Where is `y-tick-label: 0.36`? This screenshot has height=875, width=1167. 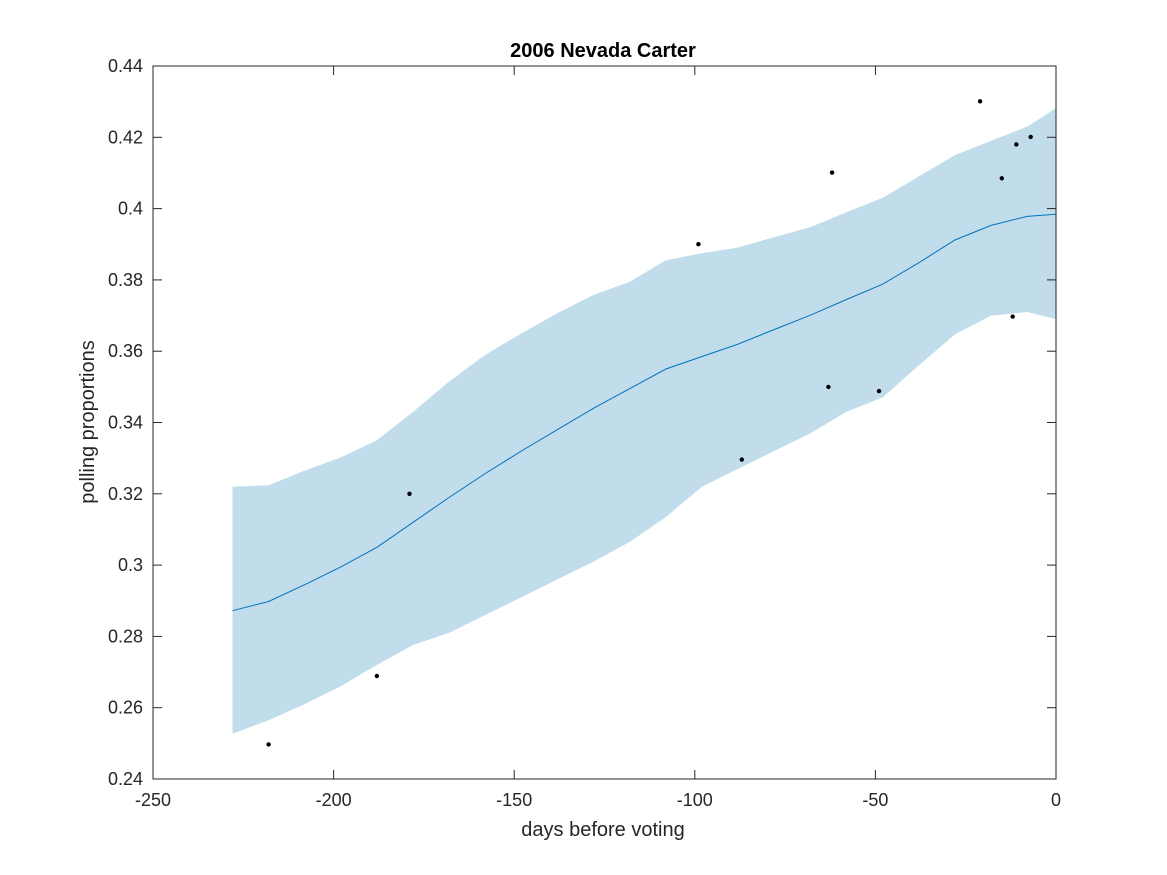
y-tick-label: 0.36 is located at coordinates (125, 351).